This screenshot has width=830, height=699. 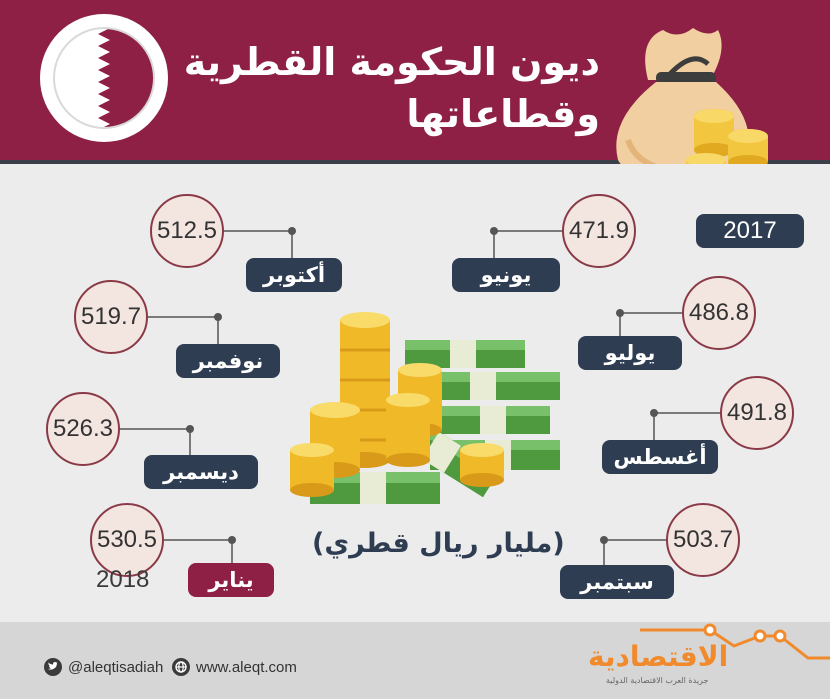 I want to click on trend-line-icon, so click(x=735, y=641).